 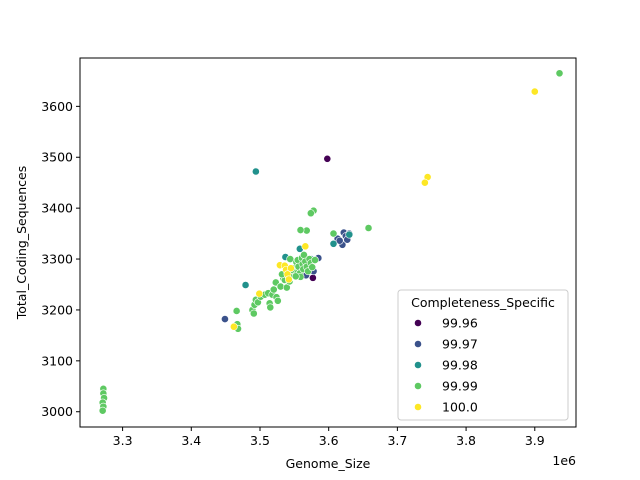 I want to click on y-axis-ticks: 3000 3100 3200 3300 3400 3500 3600, so click(x=60, y=259).